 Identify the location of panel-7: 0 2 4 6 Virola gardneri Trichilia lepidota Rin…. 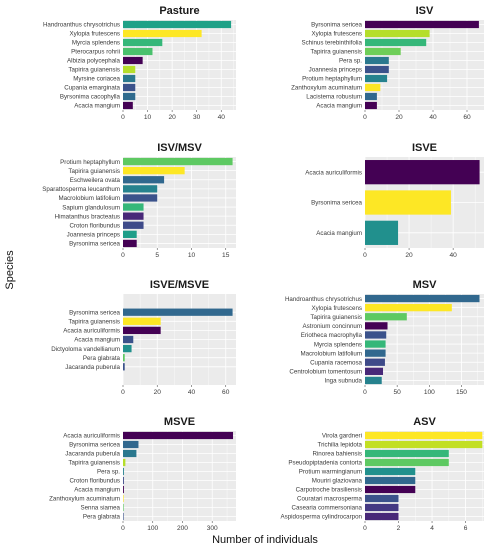
(382, 474).